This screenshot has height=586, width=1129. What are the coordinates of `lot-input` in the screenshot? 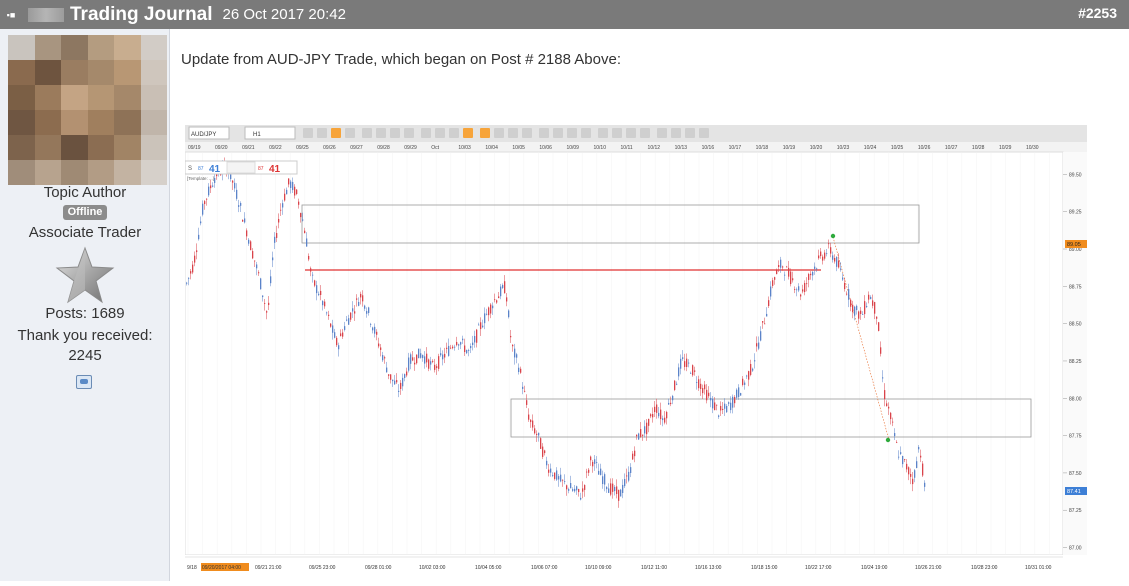 It's located at (241, 167).